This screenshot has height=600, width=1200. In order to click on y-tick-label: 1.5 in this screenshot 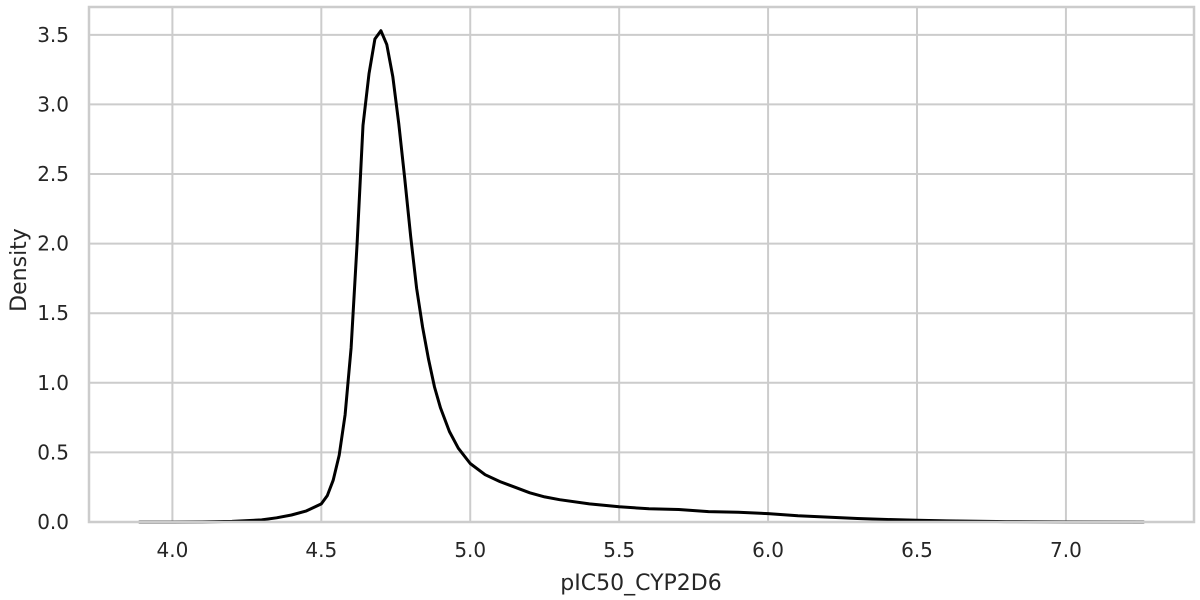, I will do `click(53, 313)`.